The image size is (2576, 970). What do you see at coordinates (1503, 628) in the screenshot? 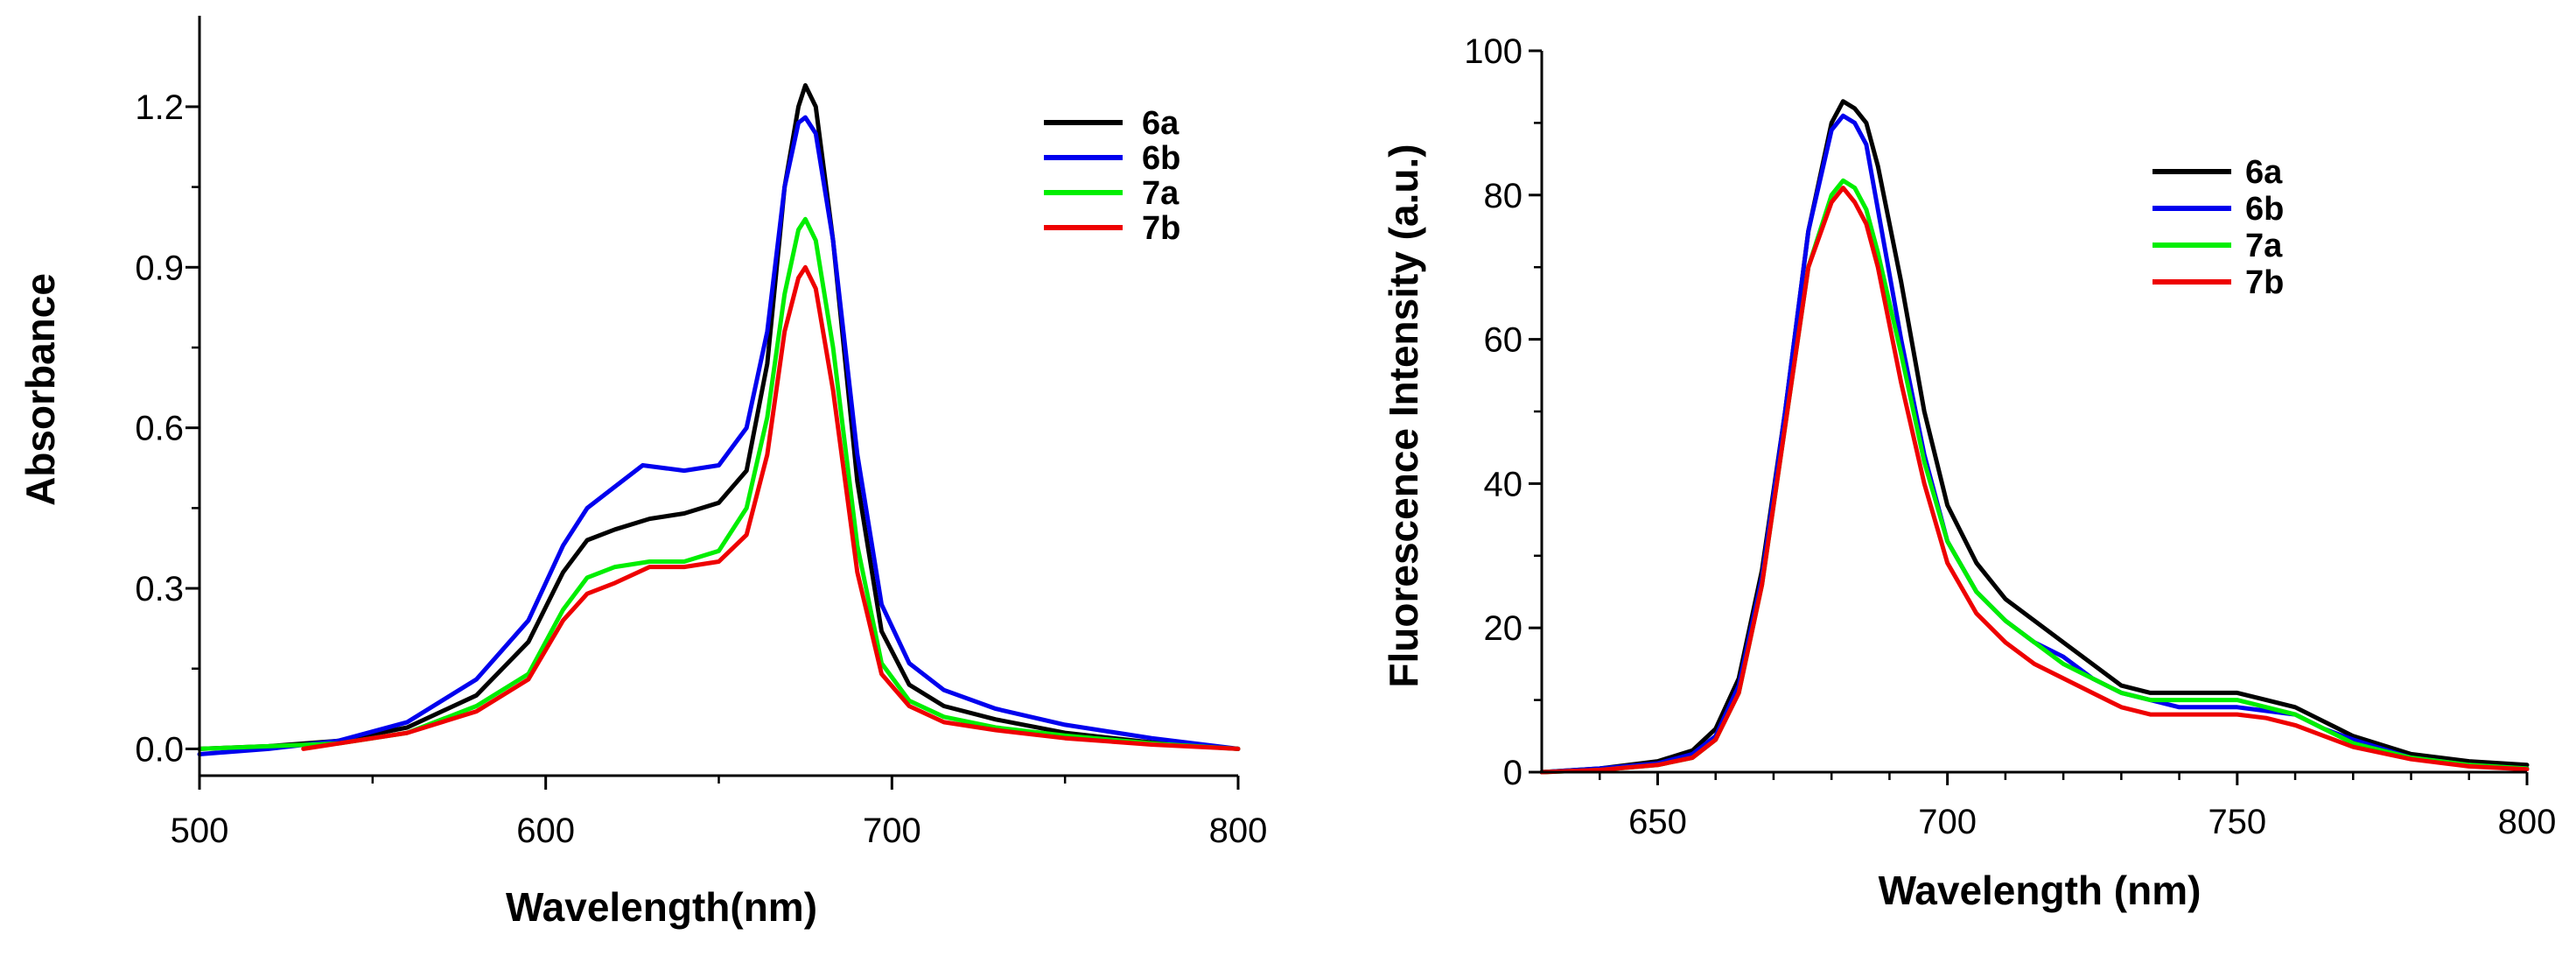
I see `fluorescence-y-tick-label: 20` at bounding box center [1503, 628].